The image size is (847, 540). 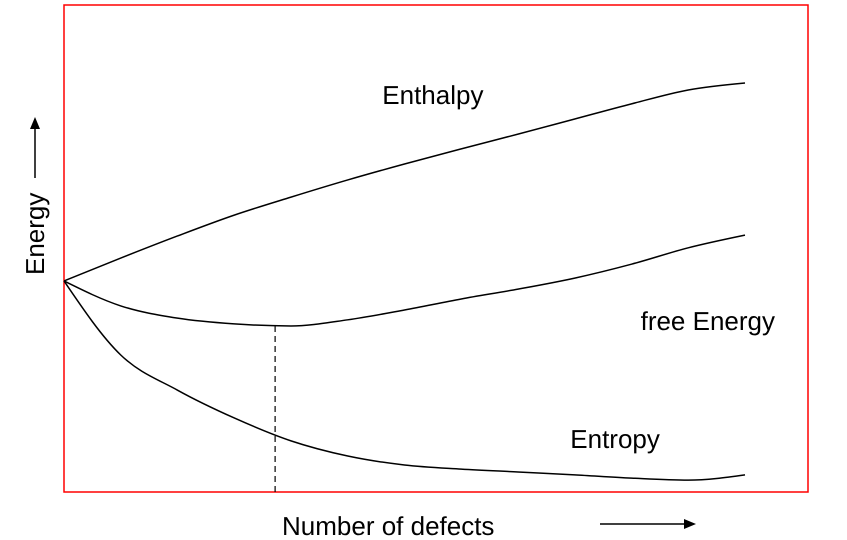 I want to click on series-label: Entropy, so click(x=615, y=439).